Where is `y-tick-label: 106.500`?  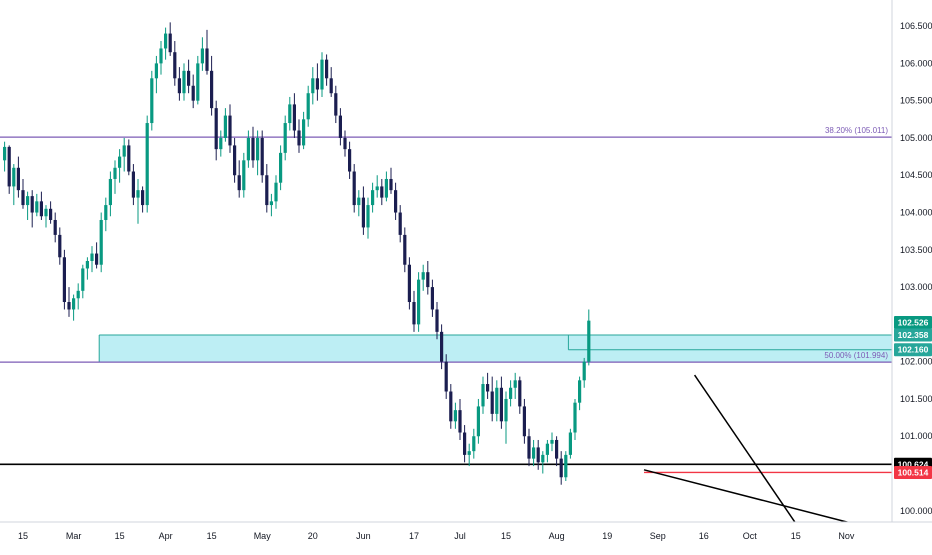 y-tick-label: 106.500 is located at coordinates (916, 26).